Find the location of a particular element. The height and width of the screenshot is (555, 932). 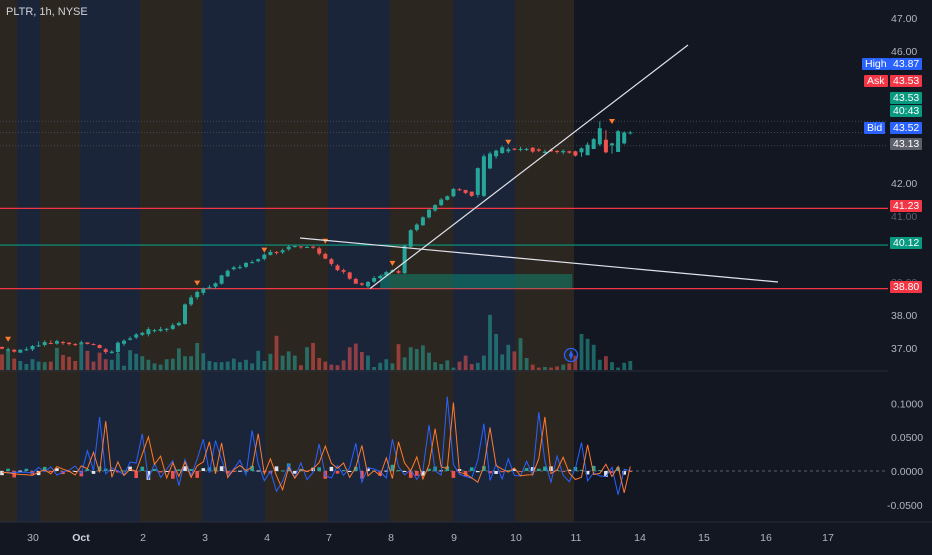

time-axis-label: 10 is located at coordinates (516, 538).